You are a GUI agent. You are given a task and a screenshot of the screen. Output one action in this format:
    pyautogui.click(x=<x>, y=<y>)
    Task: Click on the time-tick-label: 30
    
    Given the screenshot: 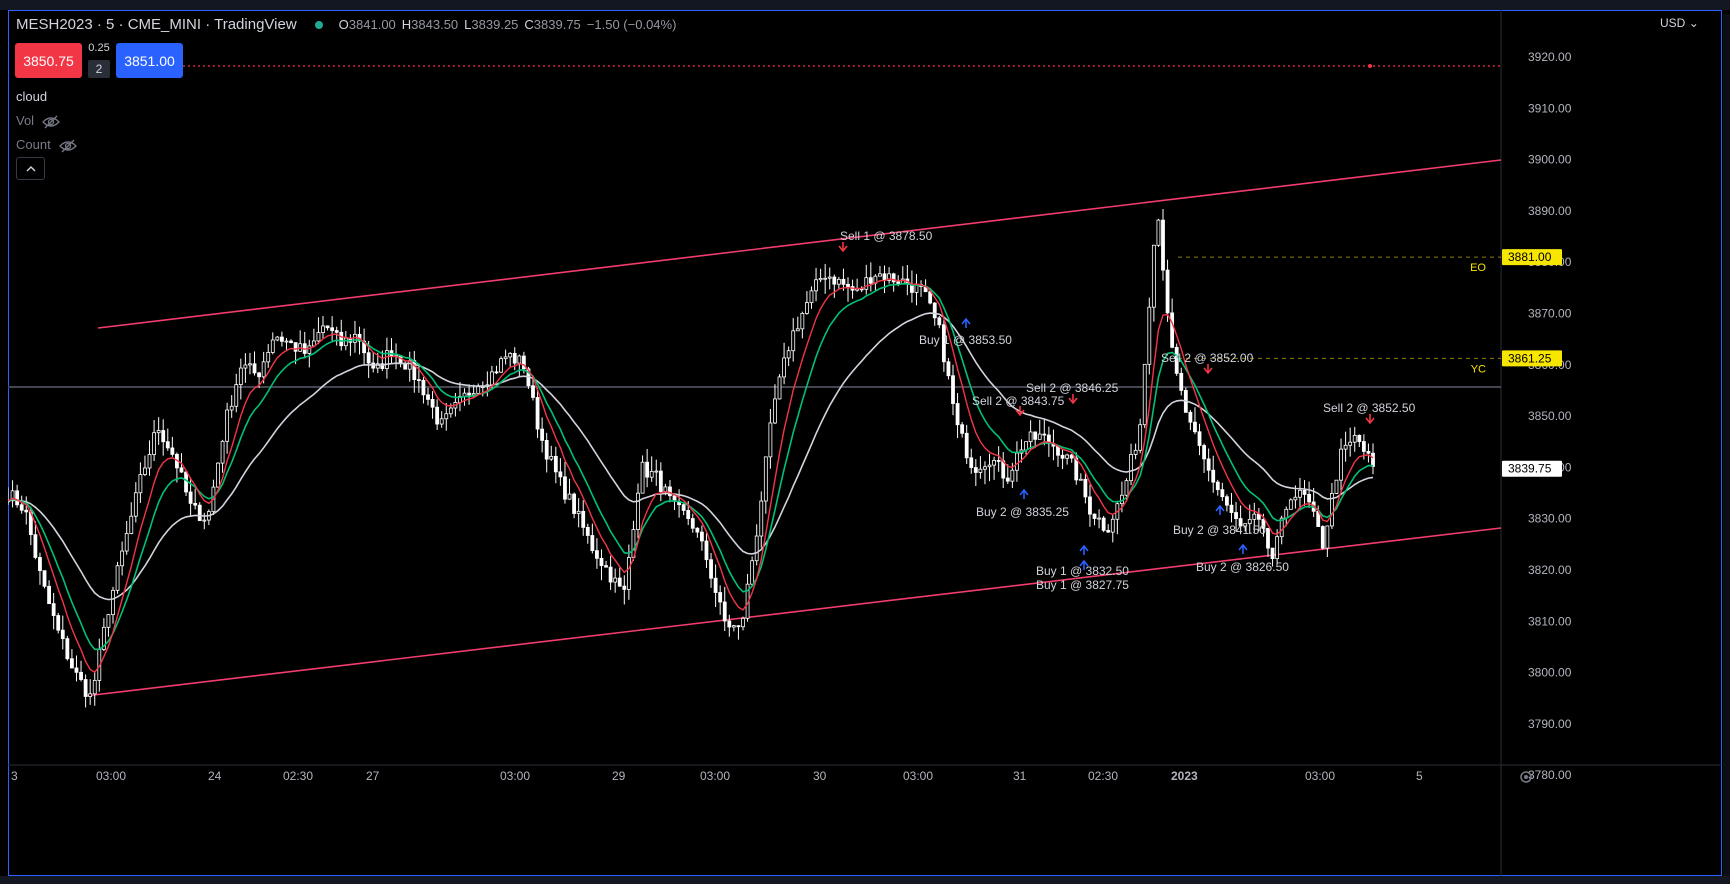 What is the action you would take?
    pyautogui.click(x=820, y=776)
    